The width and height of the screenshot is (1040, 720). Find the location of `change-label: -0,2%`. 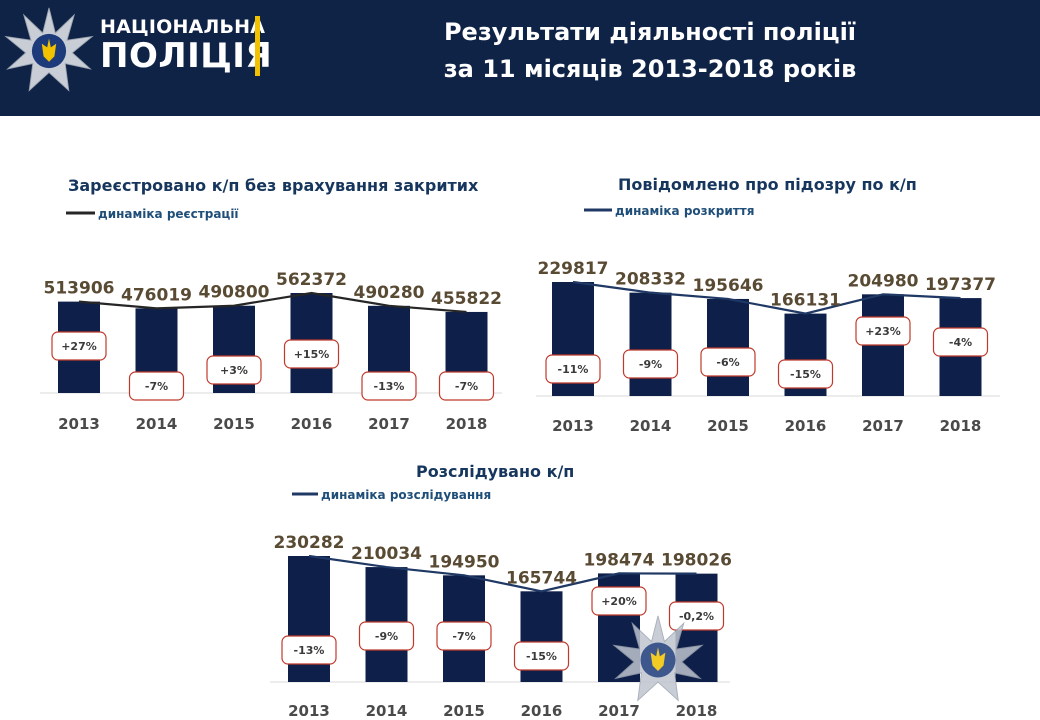

change-label: -0,2% is located at coordinates (696, 616).